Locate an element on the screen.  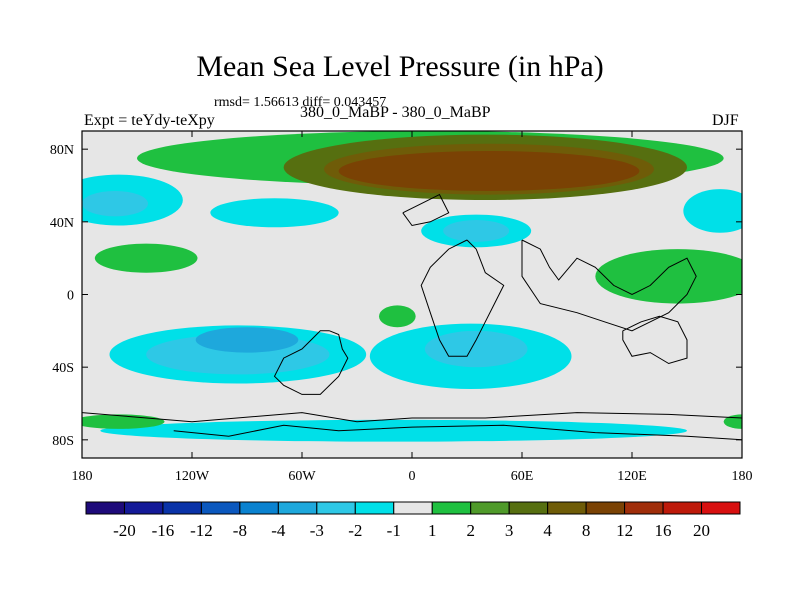
y-tick-label: 80S is located at coordinates (63, 441).